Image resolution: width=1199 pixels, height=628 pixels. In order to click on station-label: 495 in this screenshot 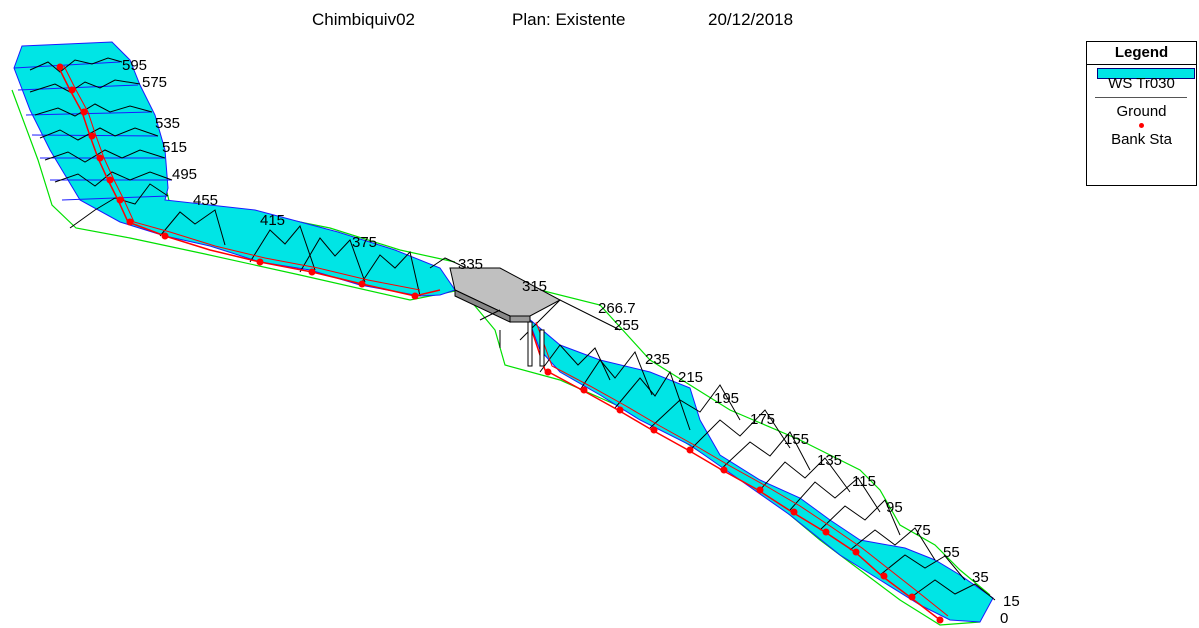, I will do `click(184, 174)`.